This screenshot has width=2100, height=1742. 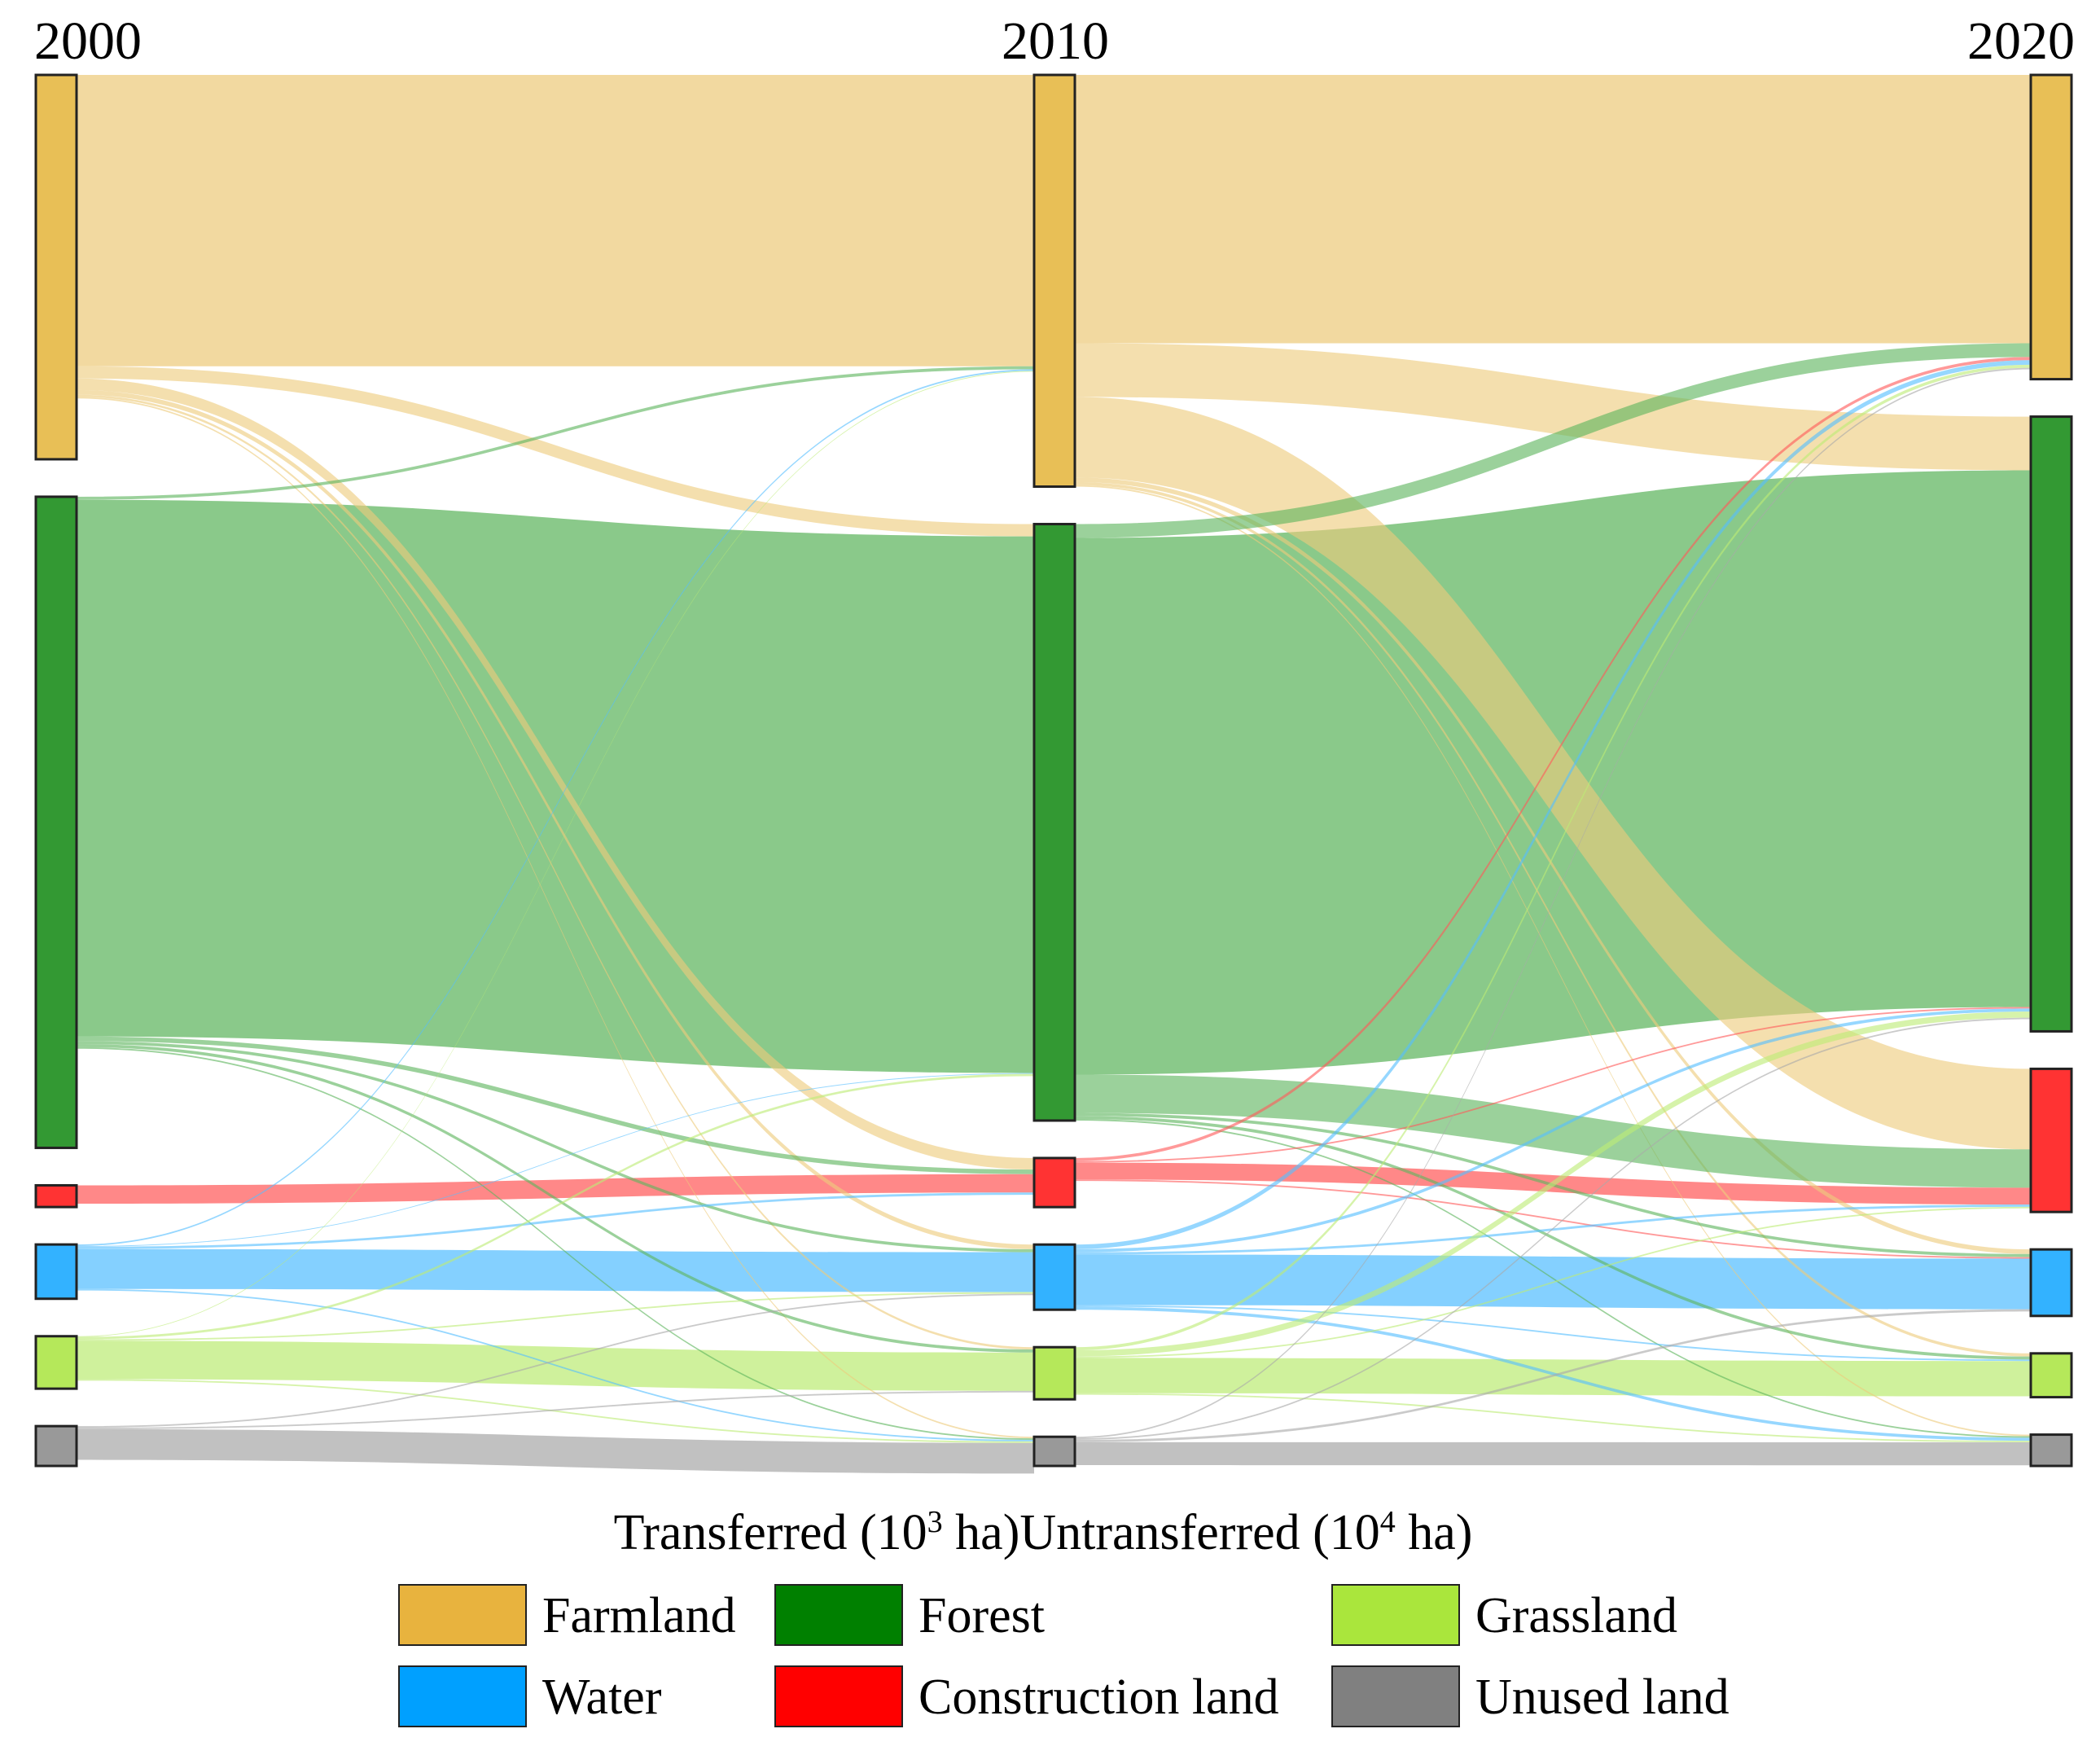 What do you see at coordinates (1553, 1417) in the screenshot?
I see `flow-2010-grassland-to-unused` at bounding box center [1553, 1417].